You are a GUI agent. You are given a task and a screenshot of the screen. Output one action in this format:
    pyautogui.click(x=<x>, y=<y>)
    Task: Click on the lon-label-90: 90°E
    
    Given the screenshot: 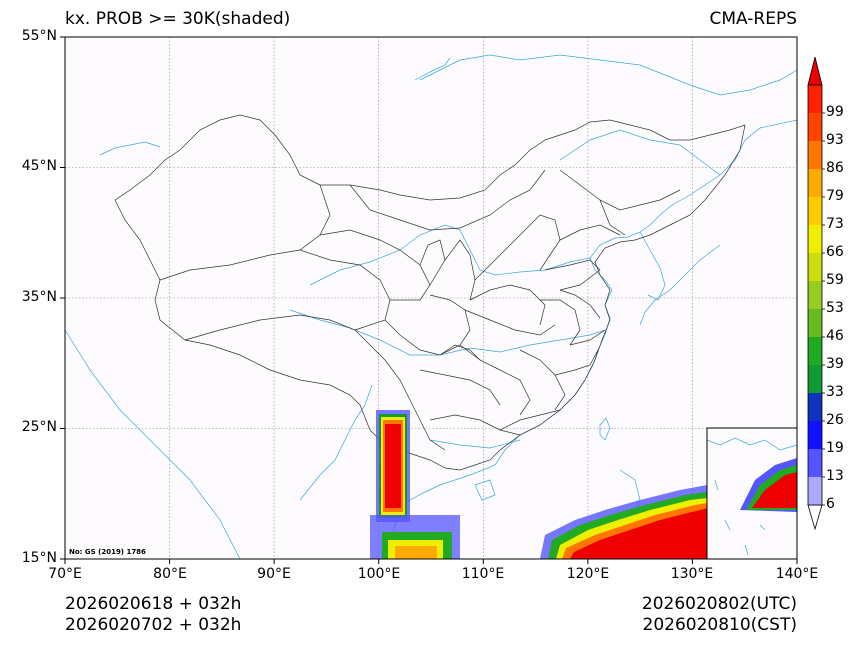 What is the action you would take?
    pyautogui.click(x=274, y=574)
    